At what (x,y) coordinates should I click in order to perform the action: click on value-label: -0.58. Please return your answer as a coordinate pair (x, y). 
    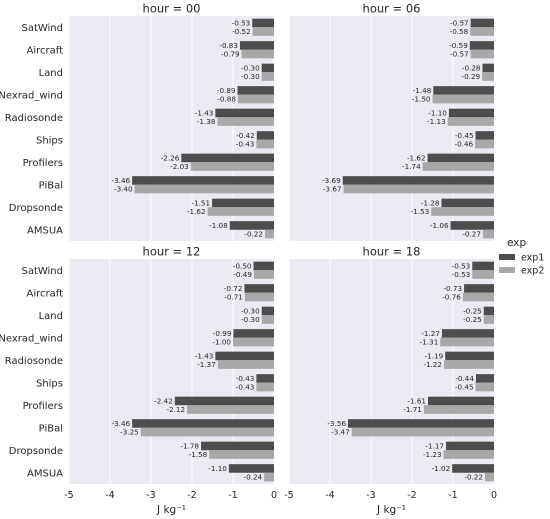
    Looking at the image, I should click on (459, 31).